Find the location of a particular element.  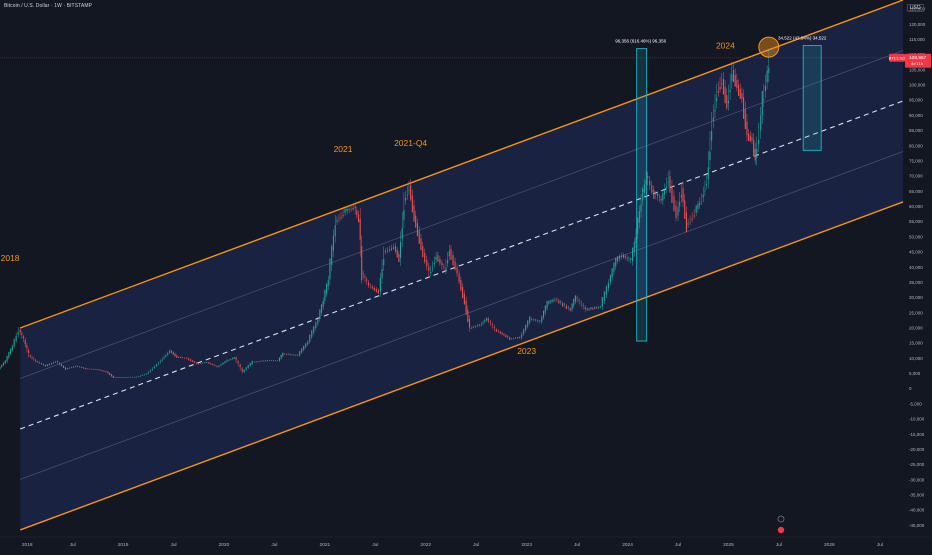

annotation-2024: 2024 is located at coordinates (725, 46).